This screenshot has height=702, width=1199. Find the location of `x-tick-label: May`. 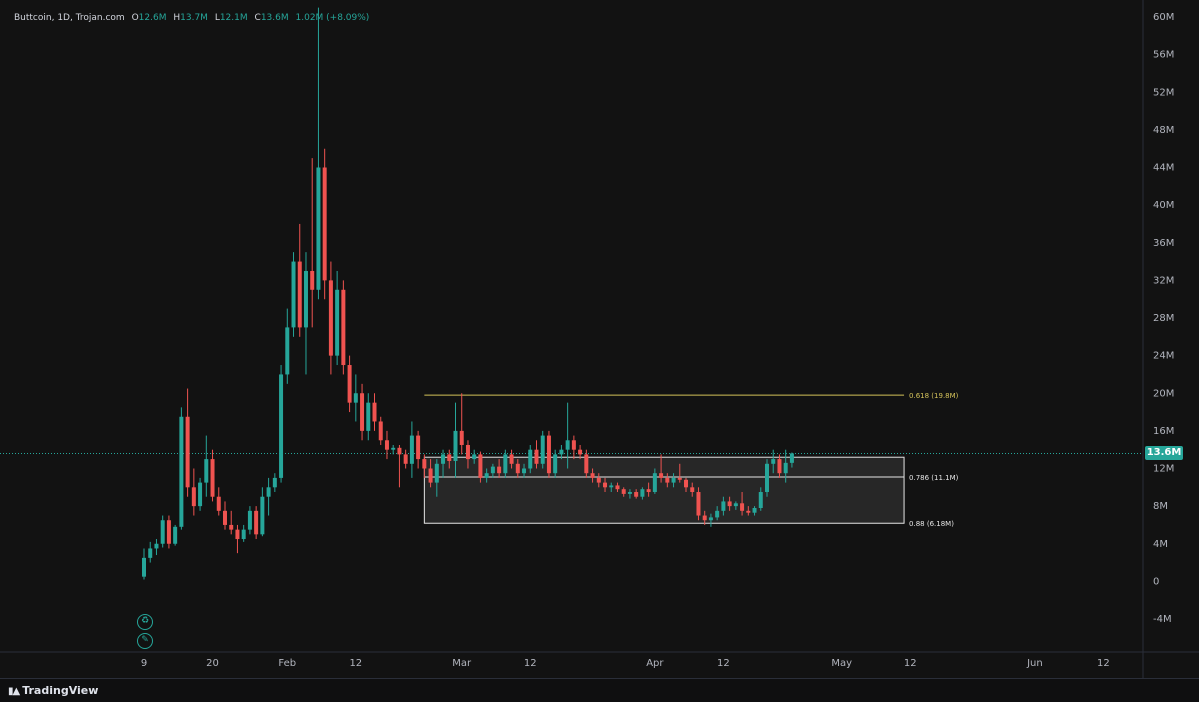

x-tick-label: May is located at coordinates (841, 663).